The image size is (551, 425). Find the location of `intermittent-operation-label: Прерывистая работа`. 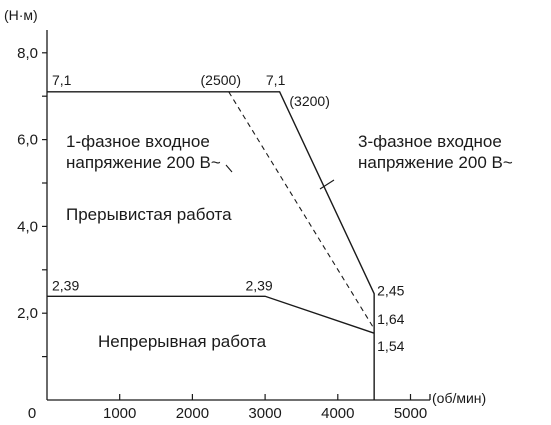

intermittent-operation-label: Прерывистая работа is located at coordinates (149, 214).